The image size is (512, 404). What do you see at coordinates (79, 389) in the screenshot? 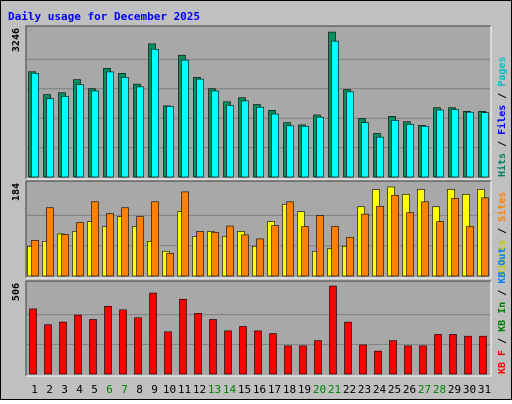
I see `day-label-4: 4` at bounding box center [79, 389].